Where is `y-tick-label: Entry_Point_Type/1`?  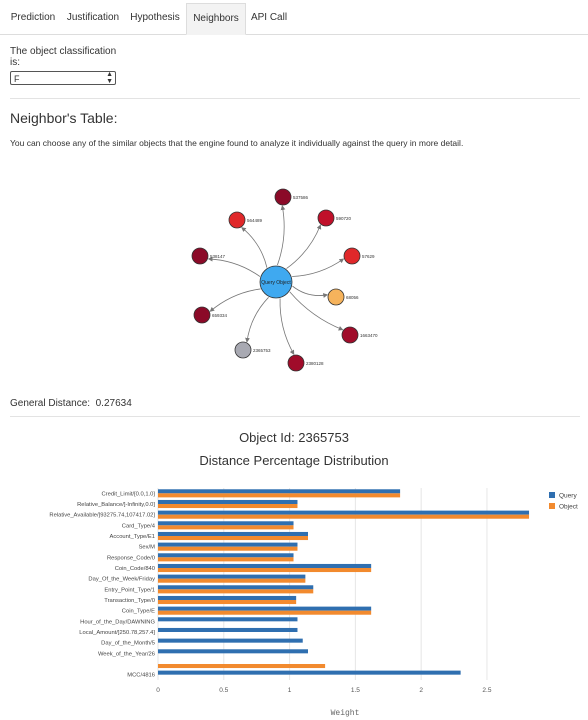 y-tick-label: Entry_Point_Type/1 is located at coordinates (129, 590).